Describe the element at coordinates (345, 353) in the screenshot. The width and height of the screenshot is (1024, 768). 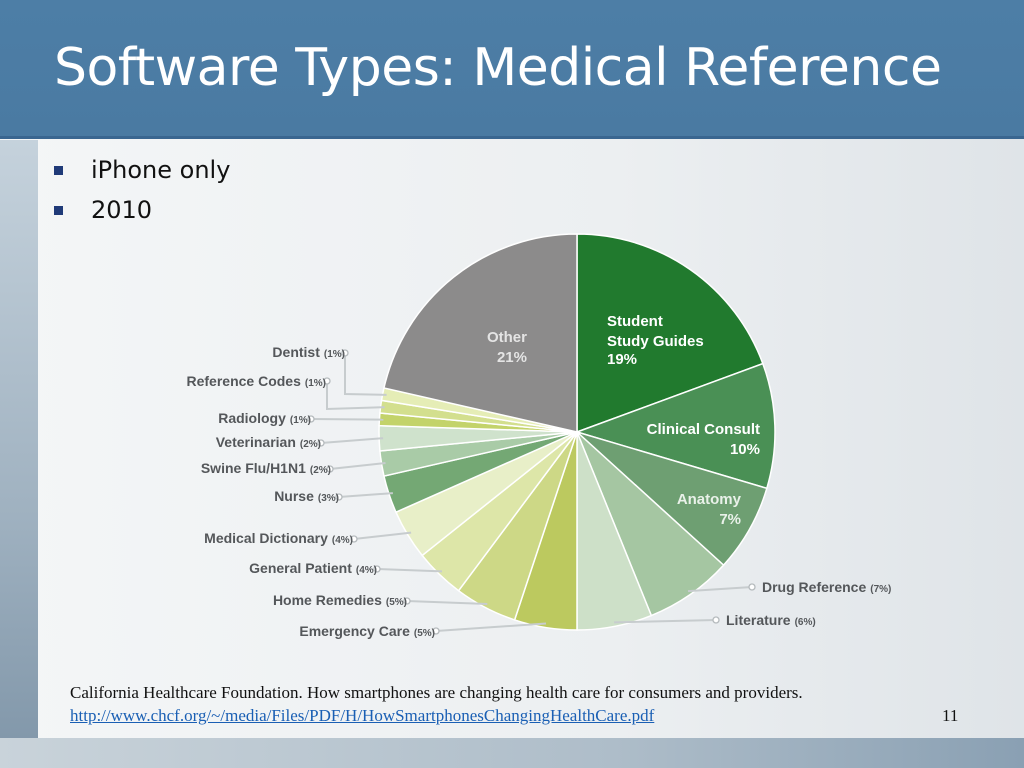
I see `leader-dot-dentist` at that location.